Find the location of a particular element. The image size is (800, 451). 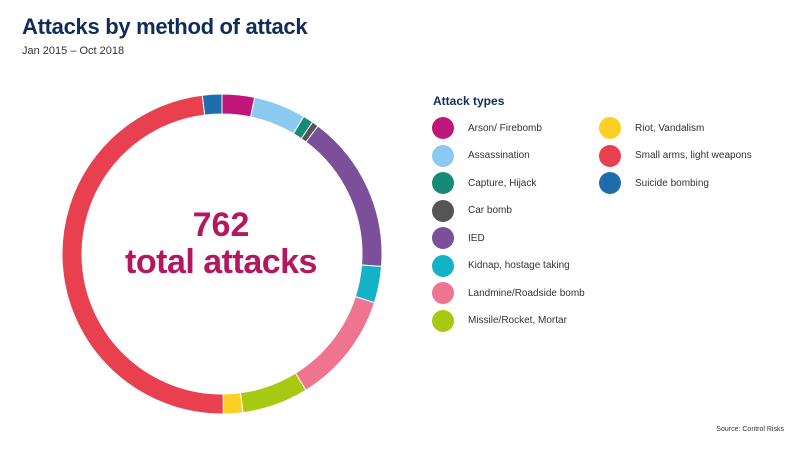

legend-item-riot-vandalism: Riot, Vandalism is located at coordinates (651, 128).